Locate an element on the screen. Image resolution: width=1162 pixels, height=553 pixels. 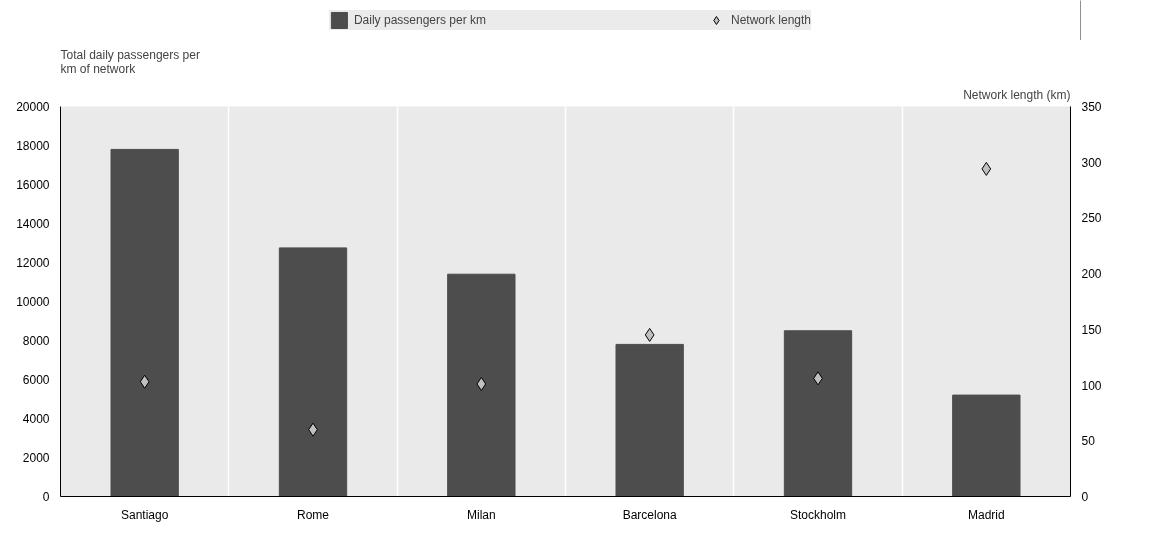
y-tick-label: 4000 is located at coordinates (36, 419).